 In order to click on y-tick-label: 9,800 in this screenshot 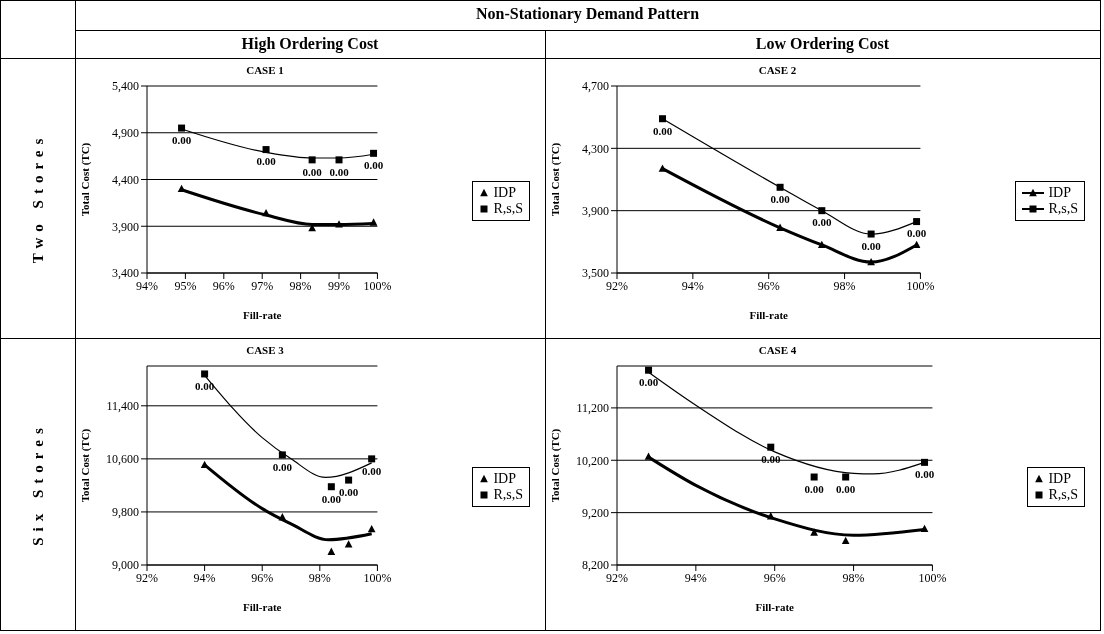, I will do `click(125, 512)`.